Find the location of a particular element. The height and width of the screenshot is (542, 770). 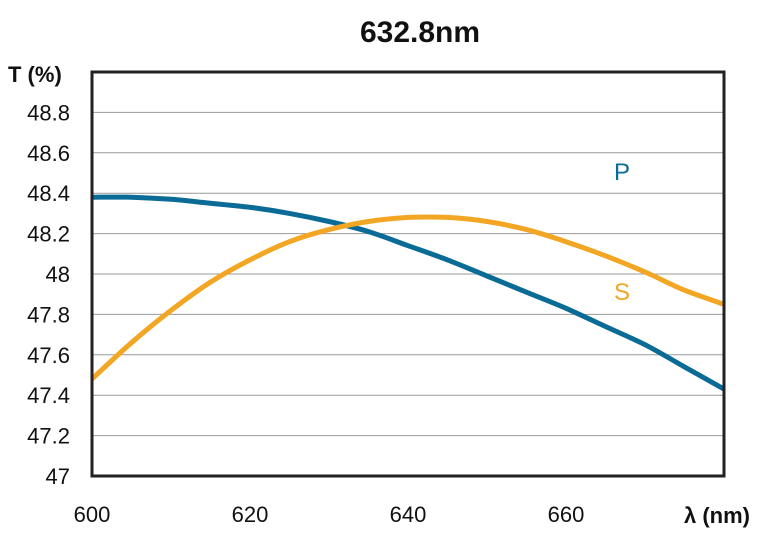

x-tick-label: 660 is located at coordinates (566, 514).